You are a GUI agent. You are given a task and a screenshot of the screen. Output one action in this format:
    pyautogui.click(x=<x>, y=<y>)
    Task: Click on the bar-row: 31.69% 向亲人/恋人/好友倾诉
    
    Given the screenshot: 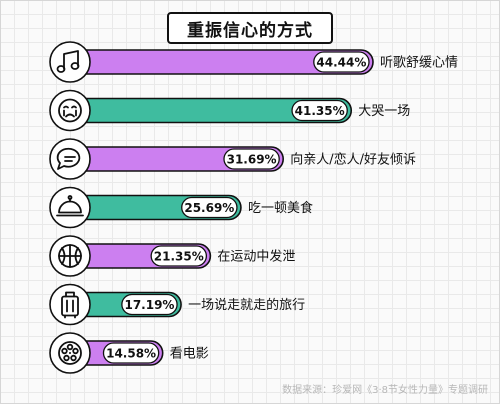 What is the action you would take?
    pyautogui.click(x=232, y=159)
    